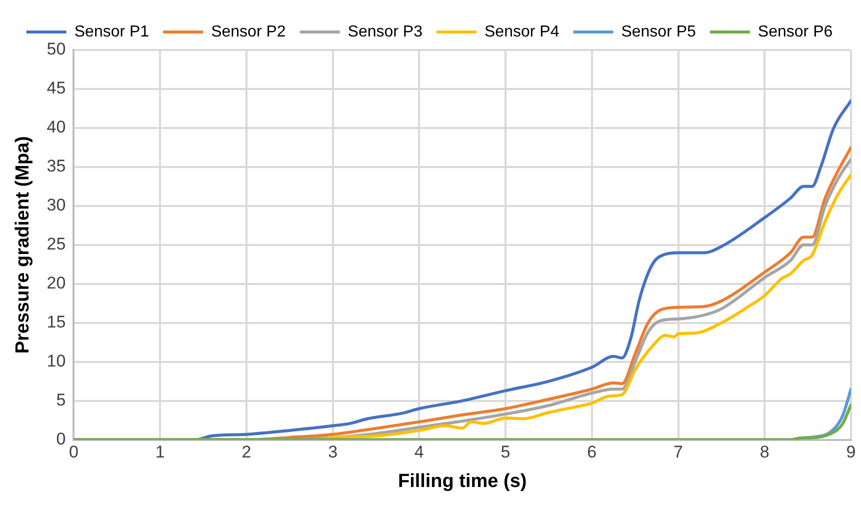  Describe the element at coordinates (56, 361) in the screenshot. I see `y-tick-label: 10` at that location.